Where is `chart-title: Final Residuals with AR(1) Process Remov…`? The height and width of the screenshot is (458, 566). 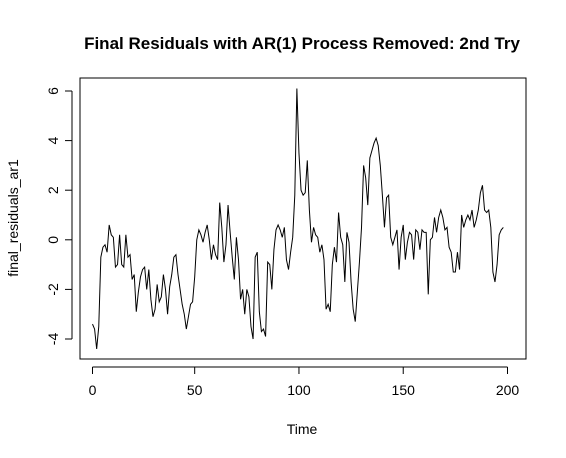 chart-title: Final Residuals with AR(1) Process Remov… is located at coordinates (302, 43).